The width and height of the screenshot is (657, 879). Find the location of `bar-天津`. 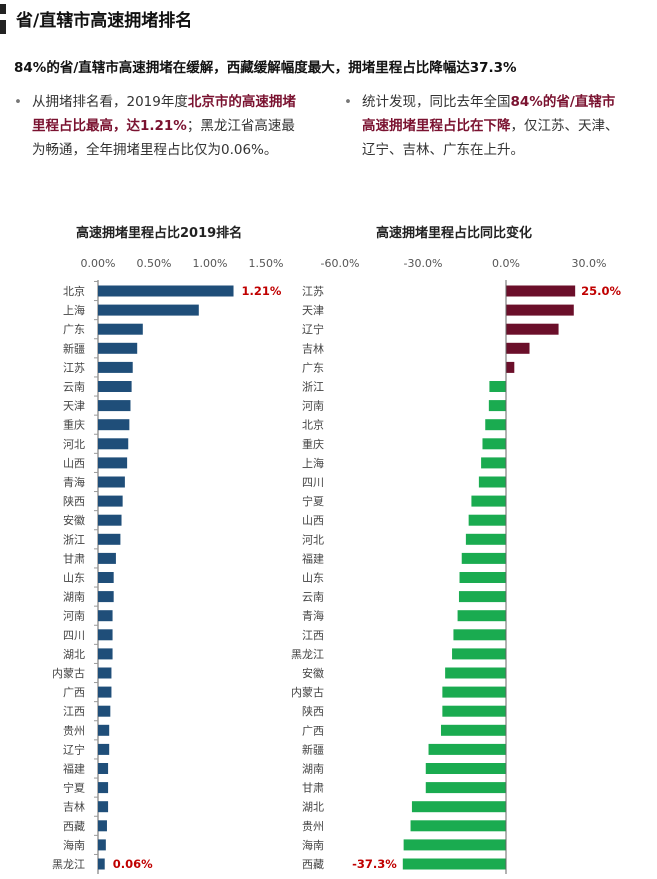

bar-天津 is located at coordinates (540, 310).